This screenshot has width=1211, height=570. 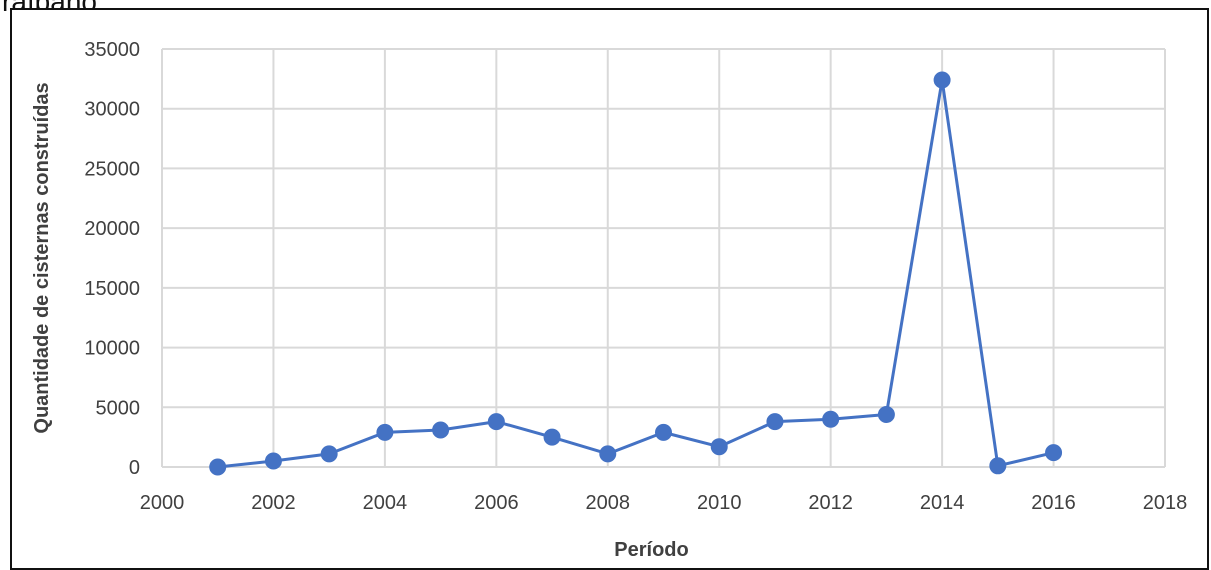 I want to click on y-tick-label-30000: 30000, so click(x=112, y=110).